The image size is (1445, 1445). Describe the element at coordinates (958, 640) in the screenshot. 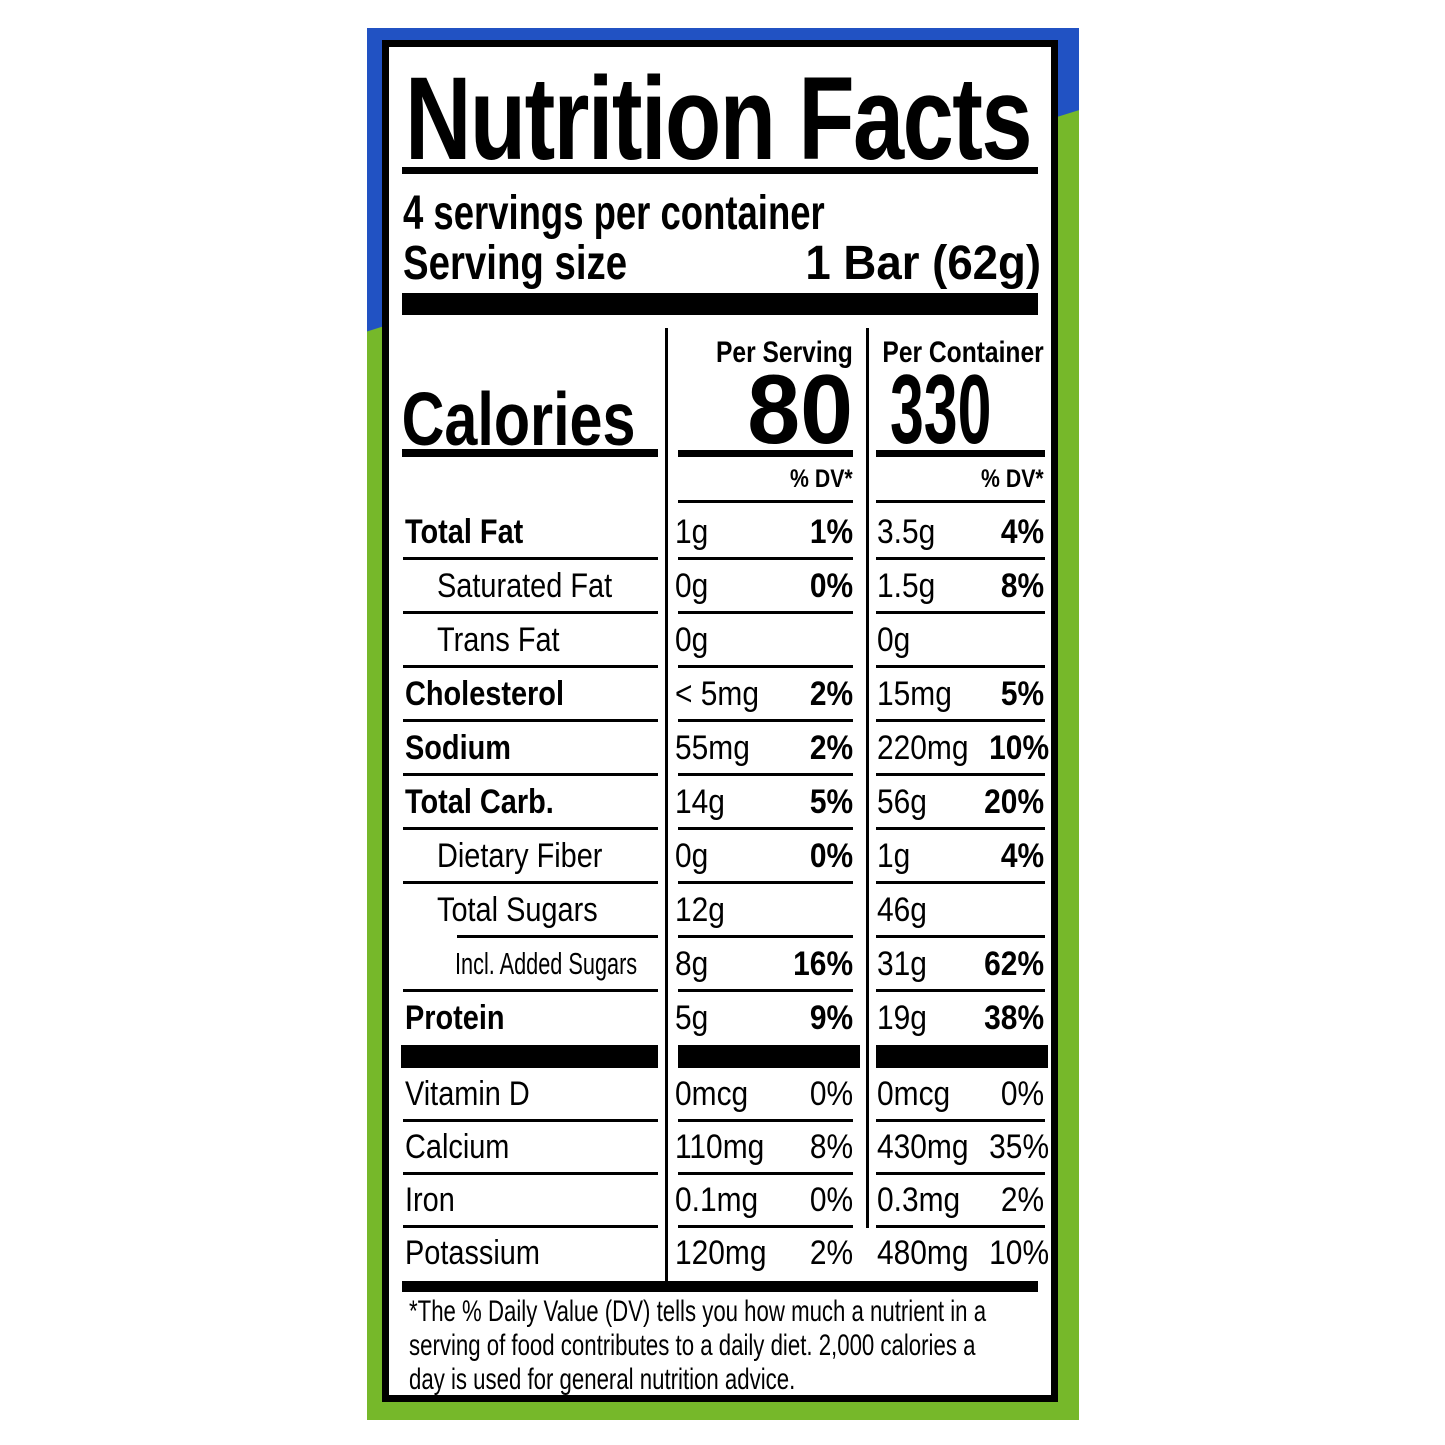

I see `per-container-cell: 0g` at that location.